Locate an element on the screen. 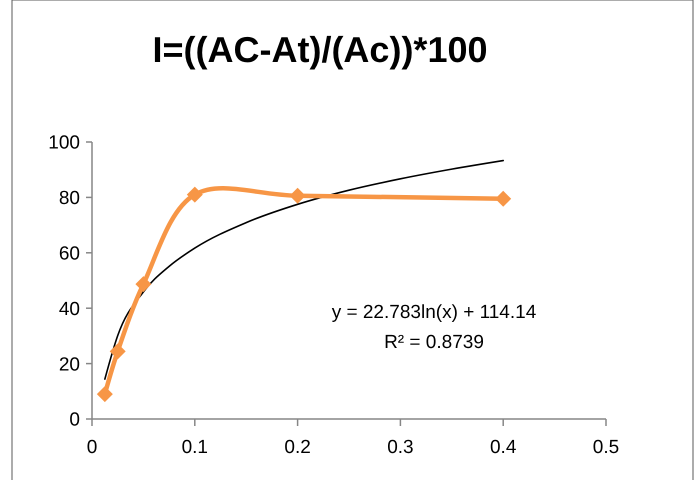 The image size is (694, 480). y-tick-label: 20 is located at coordinates (69, 365).